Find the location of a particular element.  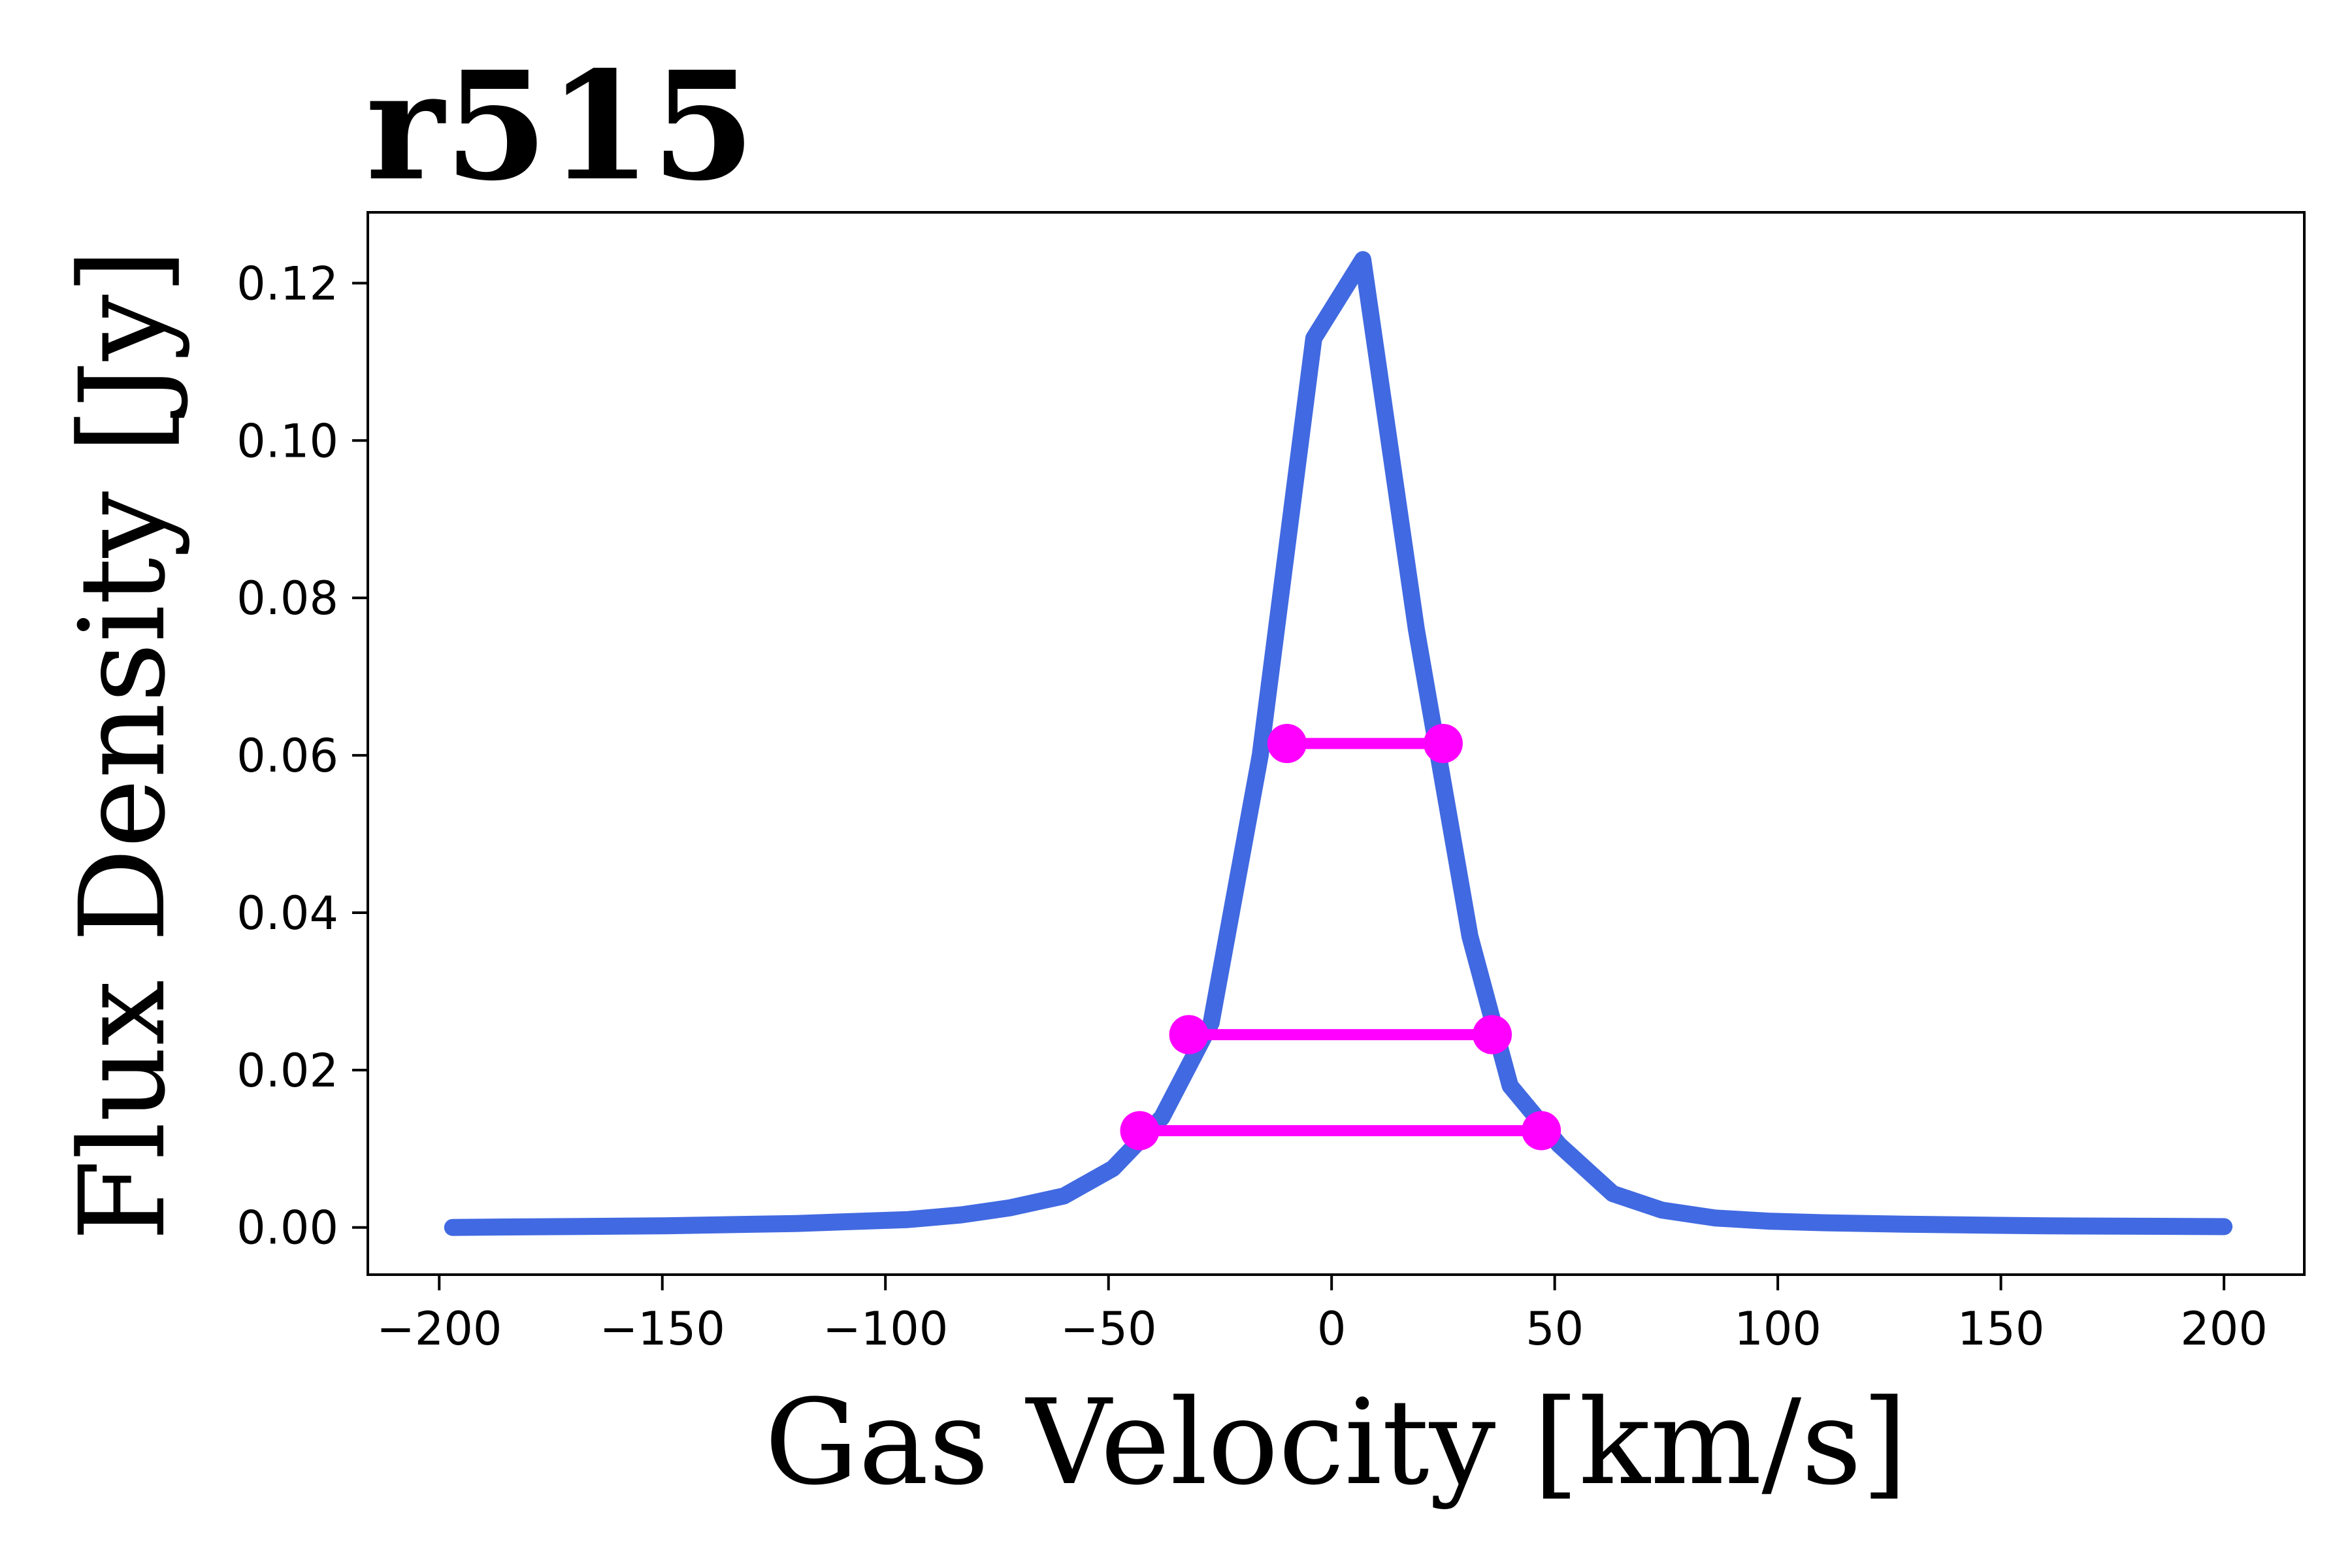

x-tick-label: −50 is located at coordinates (1108, 1329).